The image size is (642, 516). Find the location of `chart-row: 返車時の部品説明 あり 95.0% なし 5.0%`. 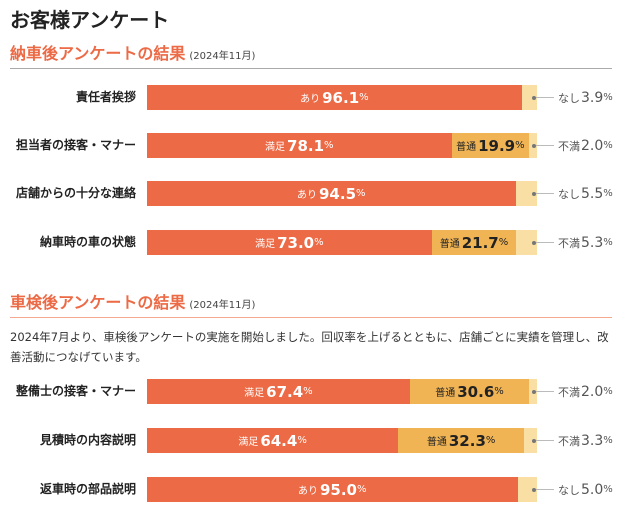

chart-row: 返車時の部品説明 あり 95.0% なし 5.0% is located at coordinates (321, 489).